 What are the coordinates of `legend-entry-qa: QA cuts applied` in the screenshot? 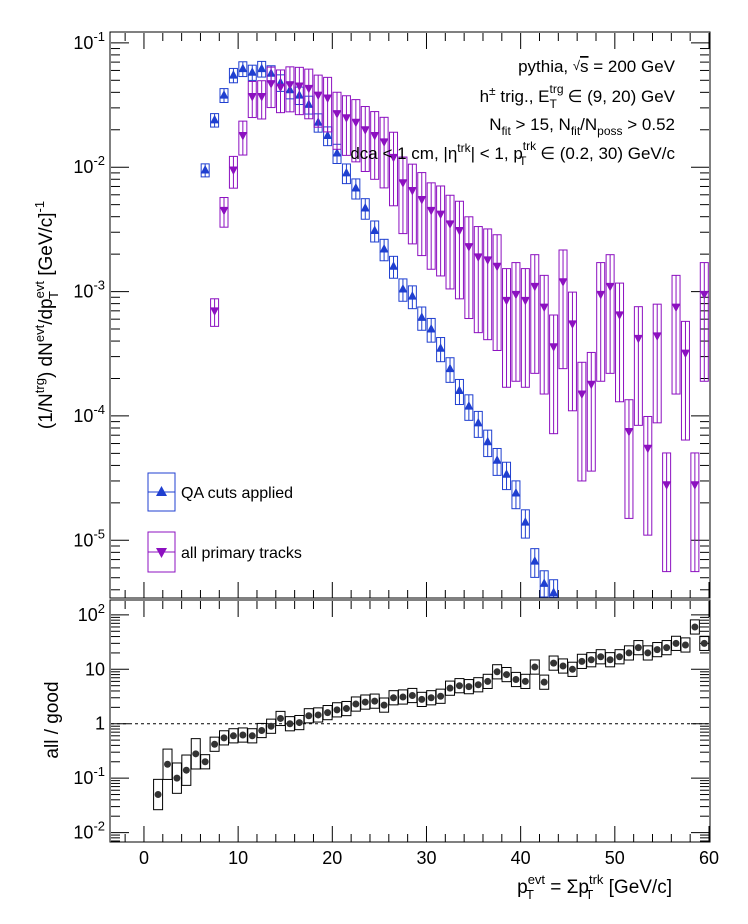 It's located at (220, 492).